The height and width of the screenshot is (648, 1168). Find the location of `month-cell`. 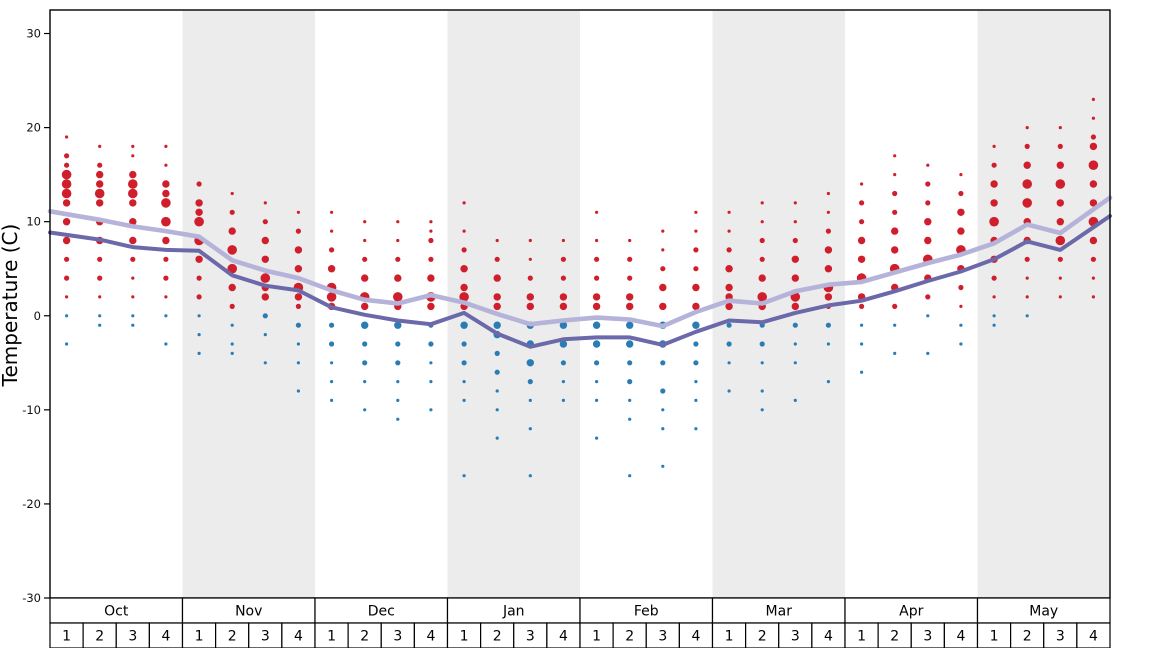

month-cell is located at coordinates (646, 610).